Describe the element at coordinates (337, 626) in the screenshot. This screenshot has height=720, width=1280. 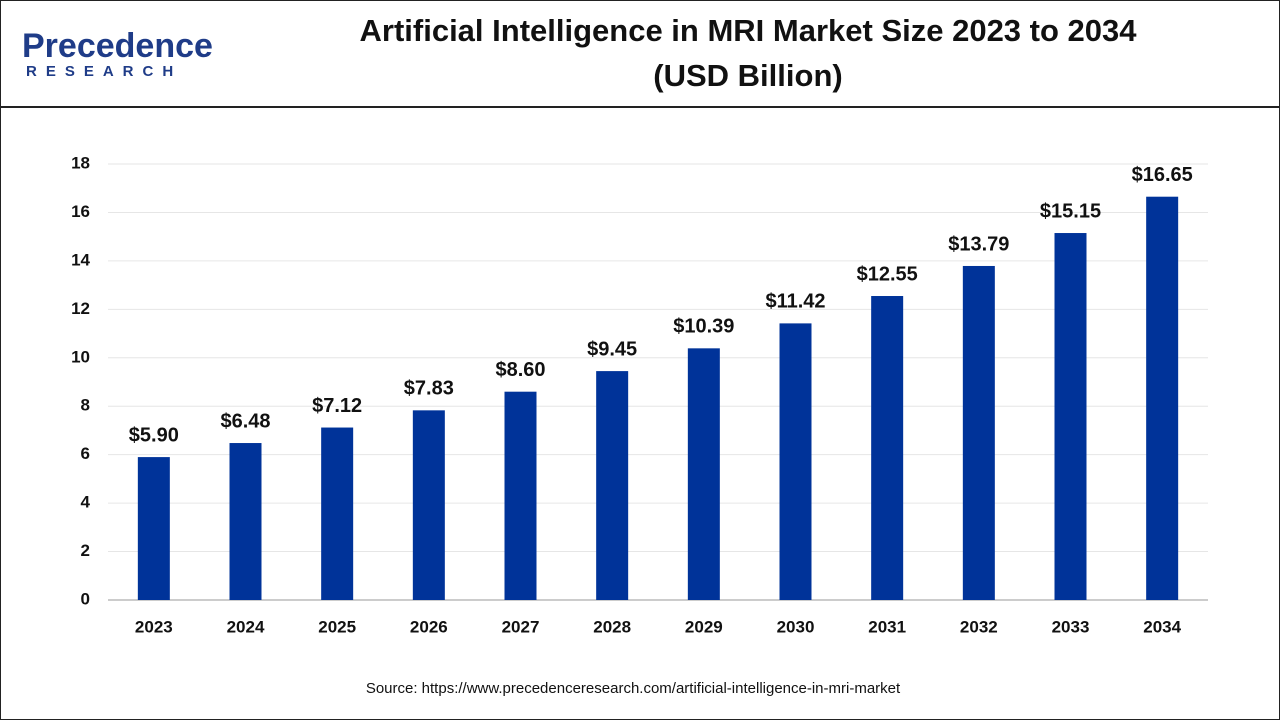
I see `x-tick-label: 2025` at that location.